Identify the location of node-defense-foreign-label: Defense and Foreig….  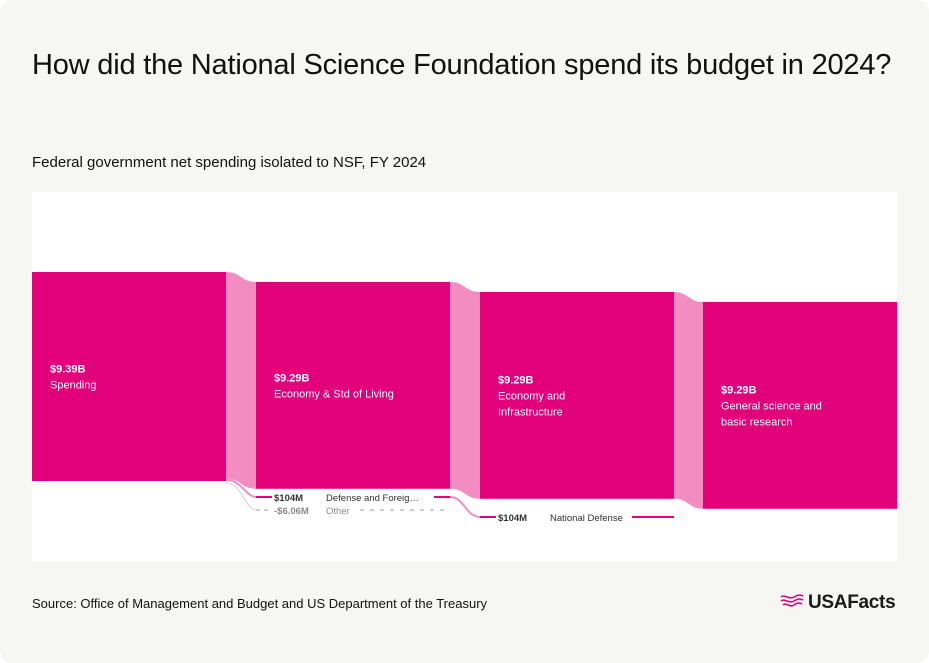
(372, 498).